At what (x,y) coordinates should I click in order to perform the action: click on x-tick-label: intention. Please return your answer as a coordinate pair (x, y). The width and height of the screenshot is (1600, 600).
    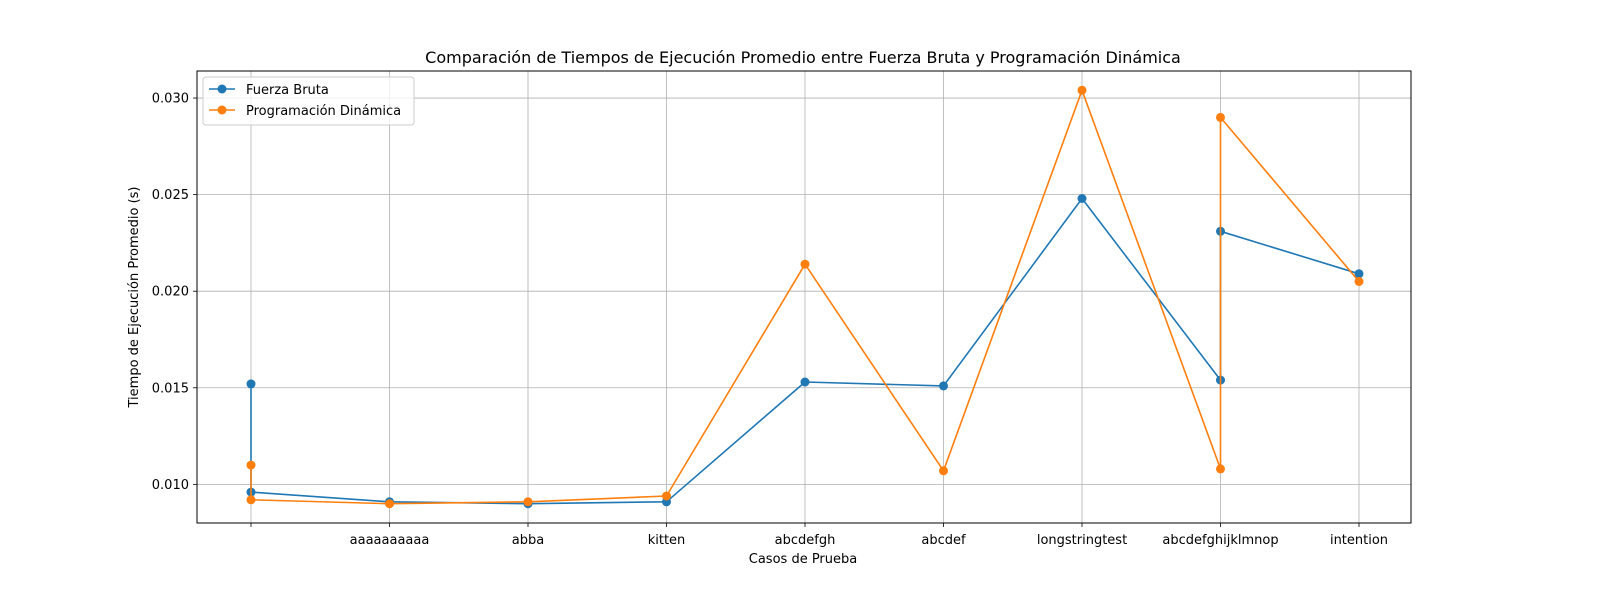
    Looking at the image, I should click on (1359, 540).